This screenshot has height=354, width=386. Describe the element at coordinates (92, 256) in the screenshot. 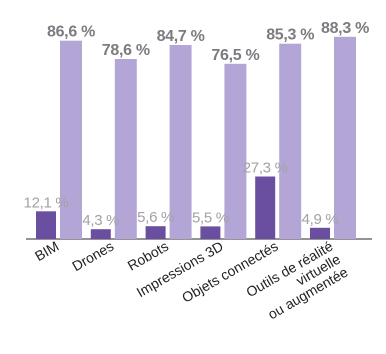

I see `category-label-1: Drones` at that location.